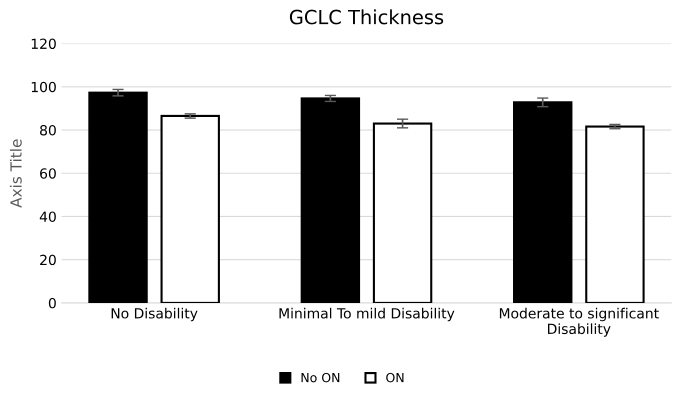  Describe the element at coordinates (48, 216) in the screenshot. I see `y-tick-label: 40` at that location.